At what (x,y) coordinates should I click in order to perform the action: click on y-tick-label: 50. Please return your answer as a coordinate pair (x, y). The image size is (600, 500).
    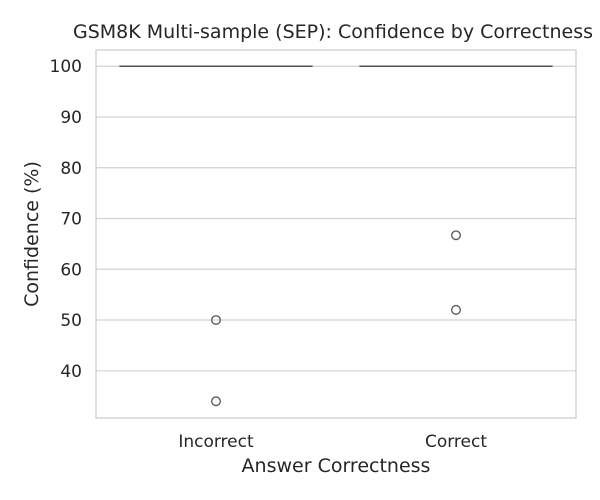
    Looking at the image, I should click on (71, 321).